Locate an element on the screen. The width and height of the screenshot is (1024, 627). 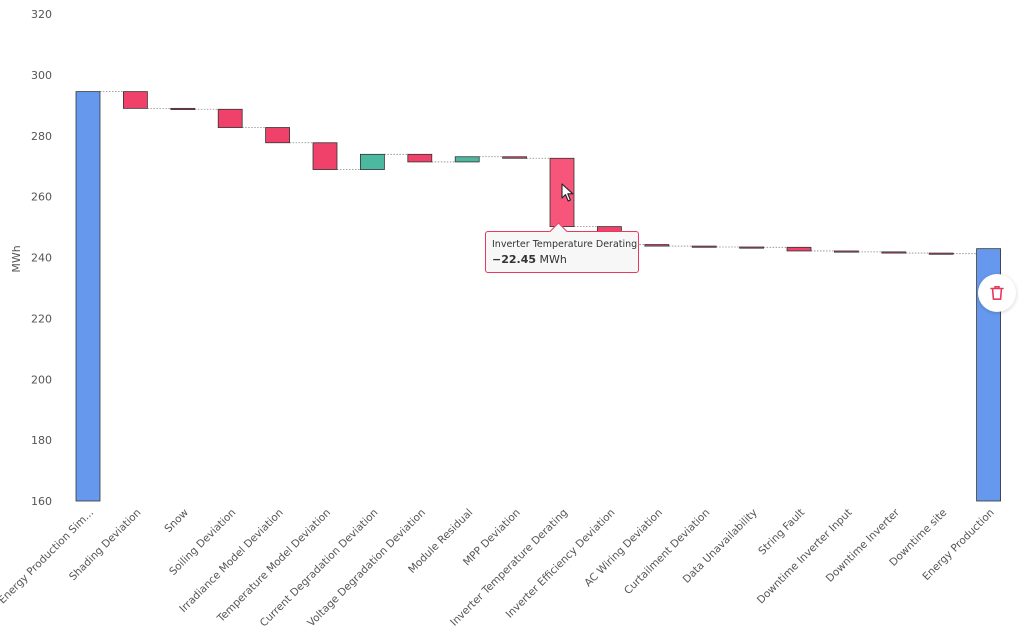
tooltip-title: Inverter Temperature Derating is located at coordinates (565, 244).